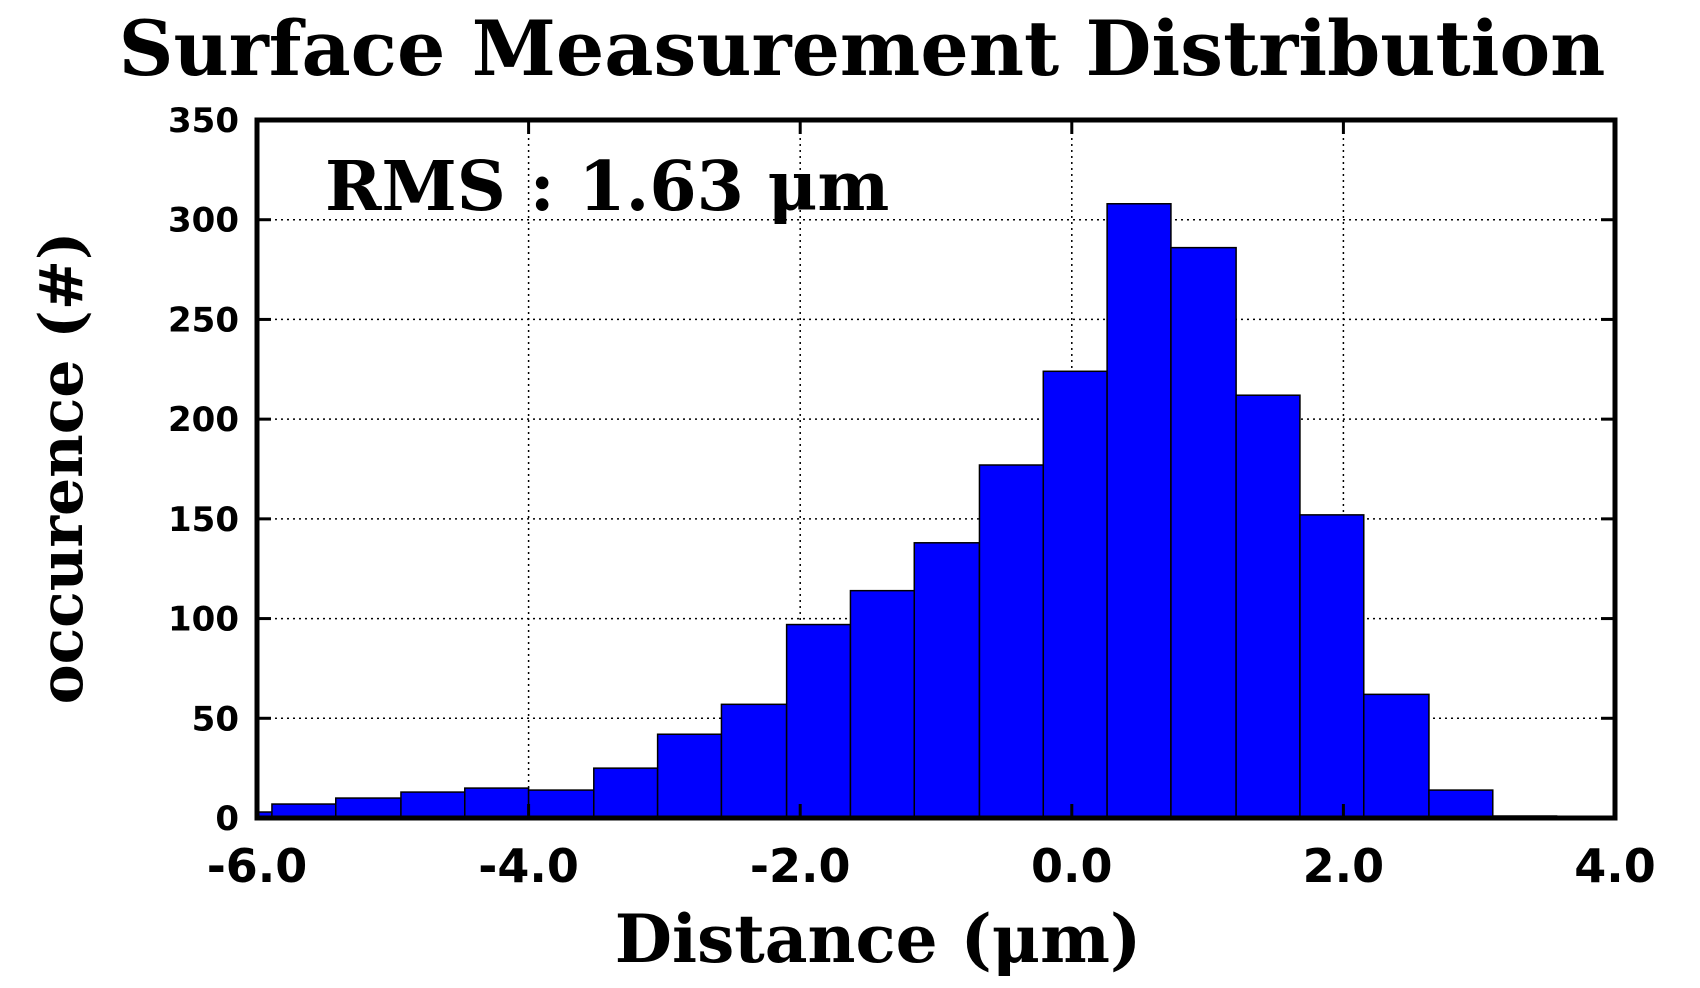  What do you see at coordinates (878, 939) in the screenshot?
I see `x-axis-label: Distance (μm)` at bounding box center [878, 939].